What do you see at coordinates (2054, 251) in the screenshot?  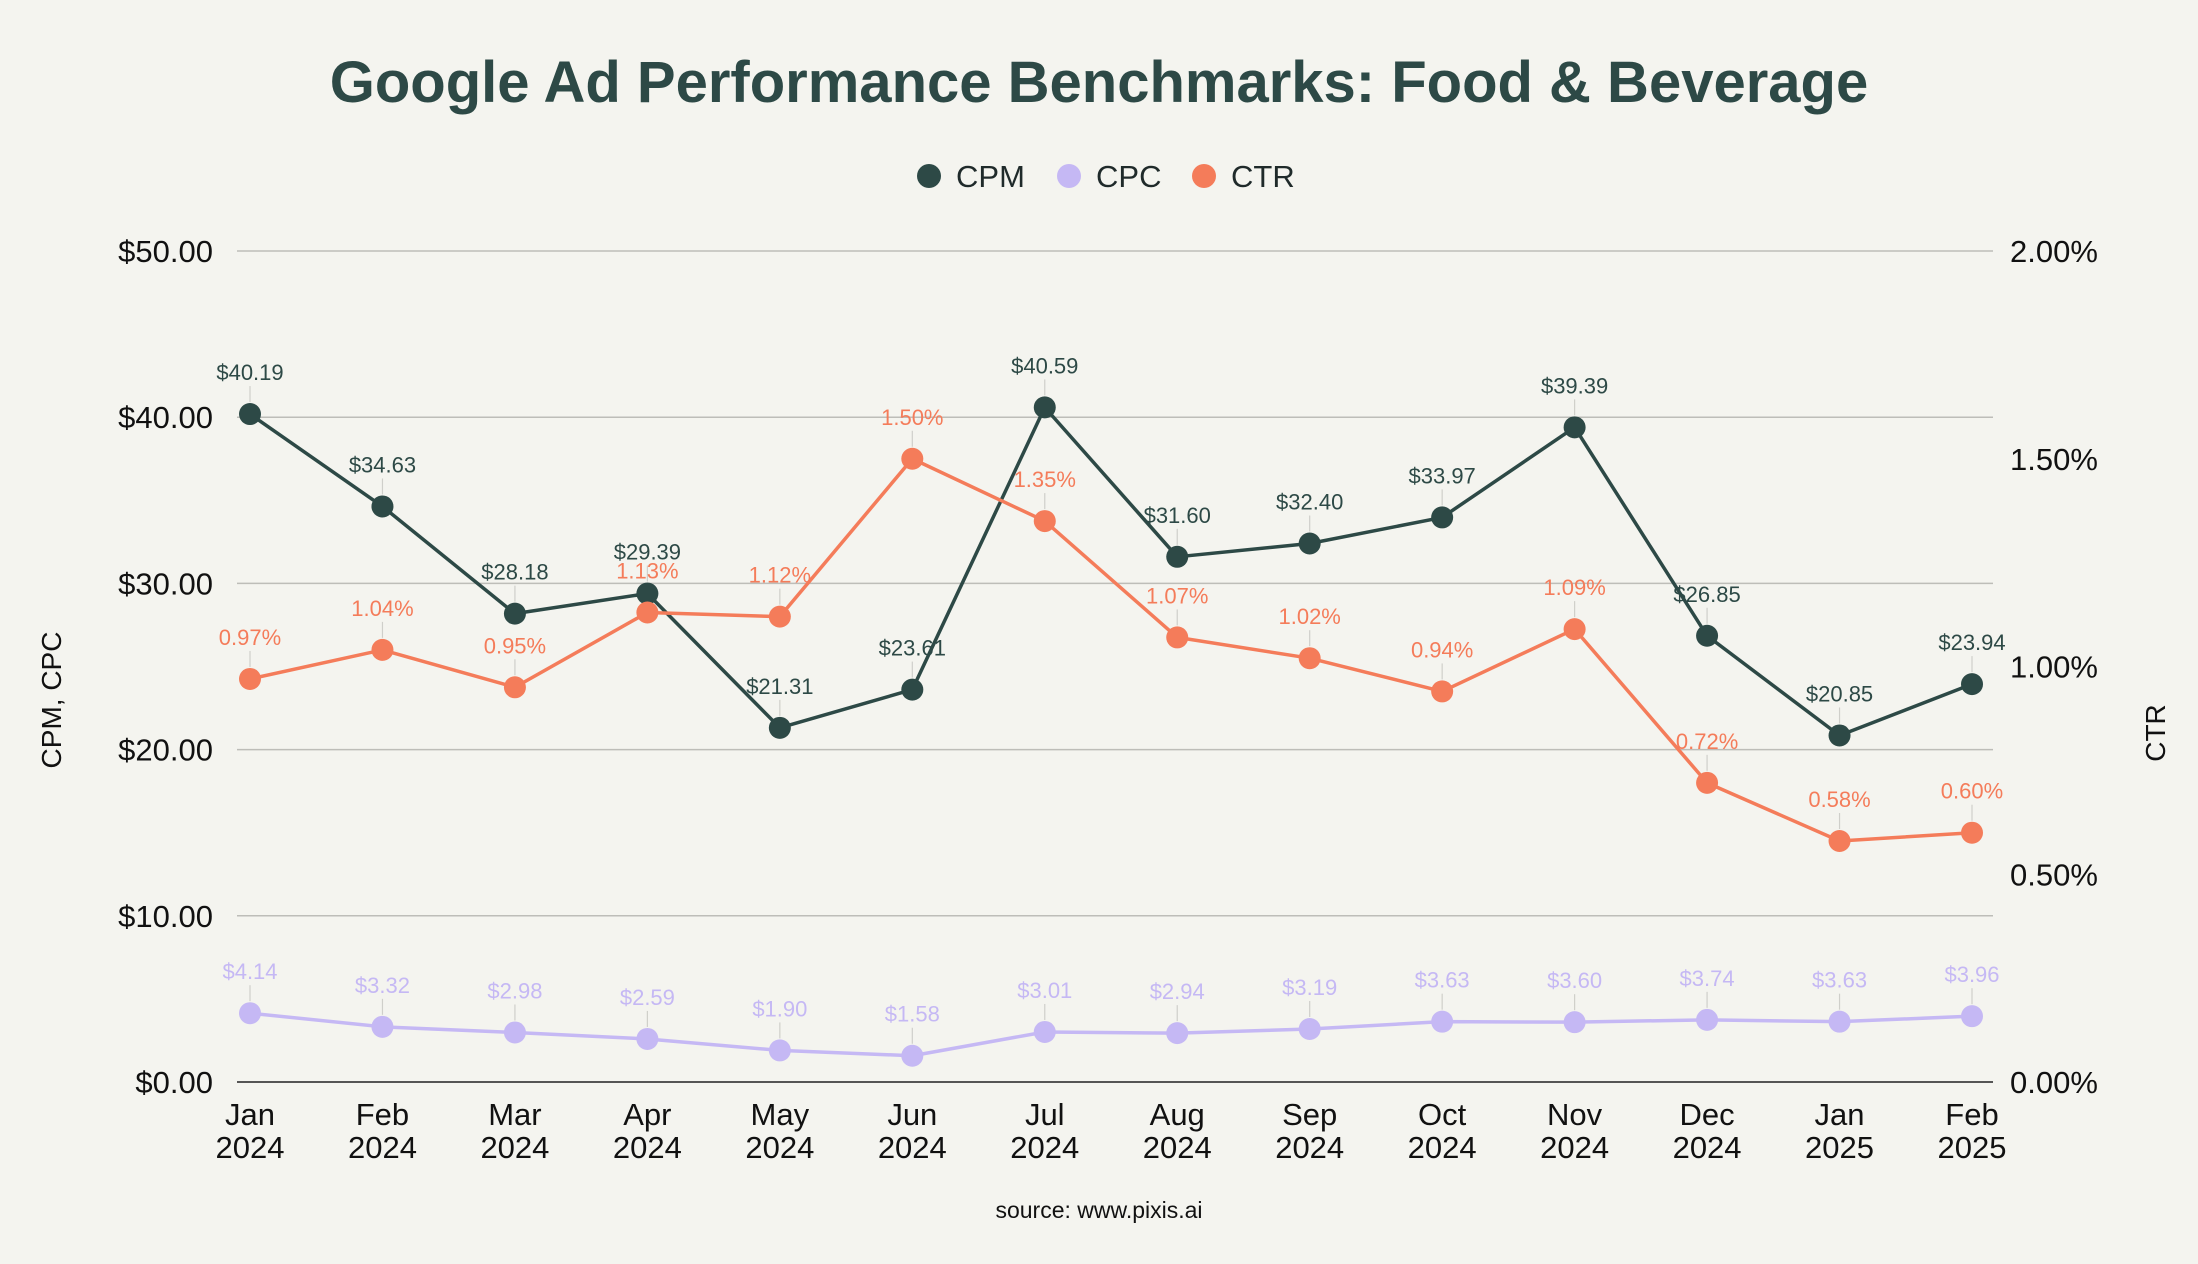 I see `y-right-tick-label: 2.00%` at bounding box center [2054, 251].